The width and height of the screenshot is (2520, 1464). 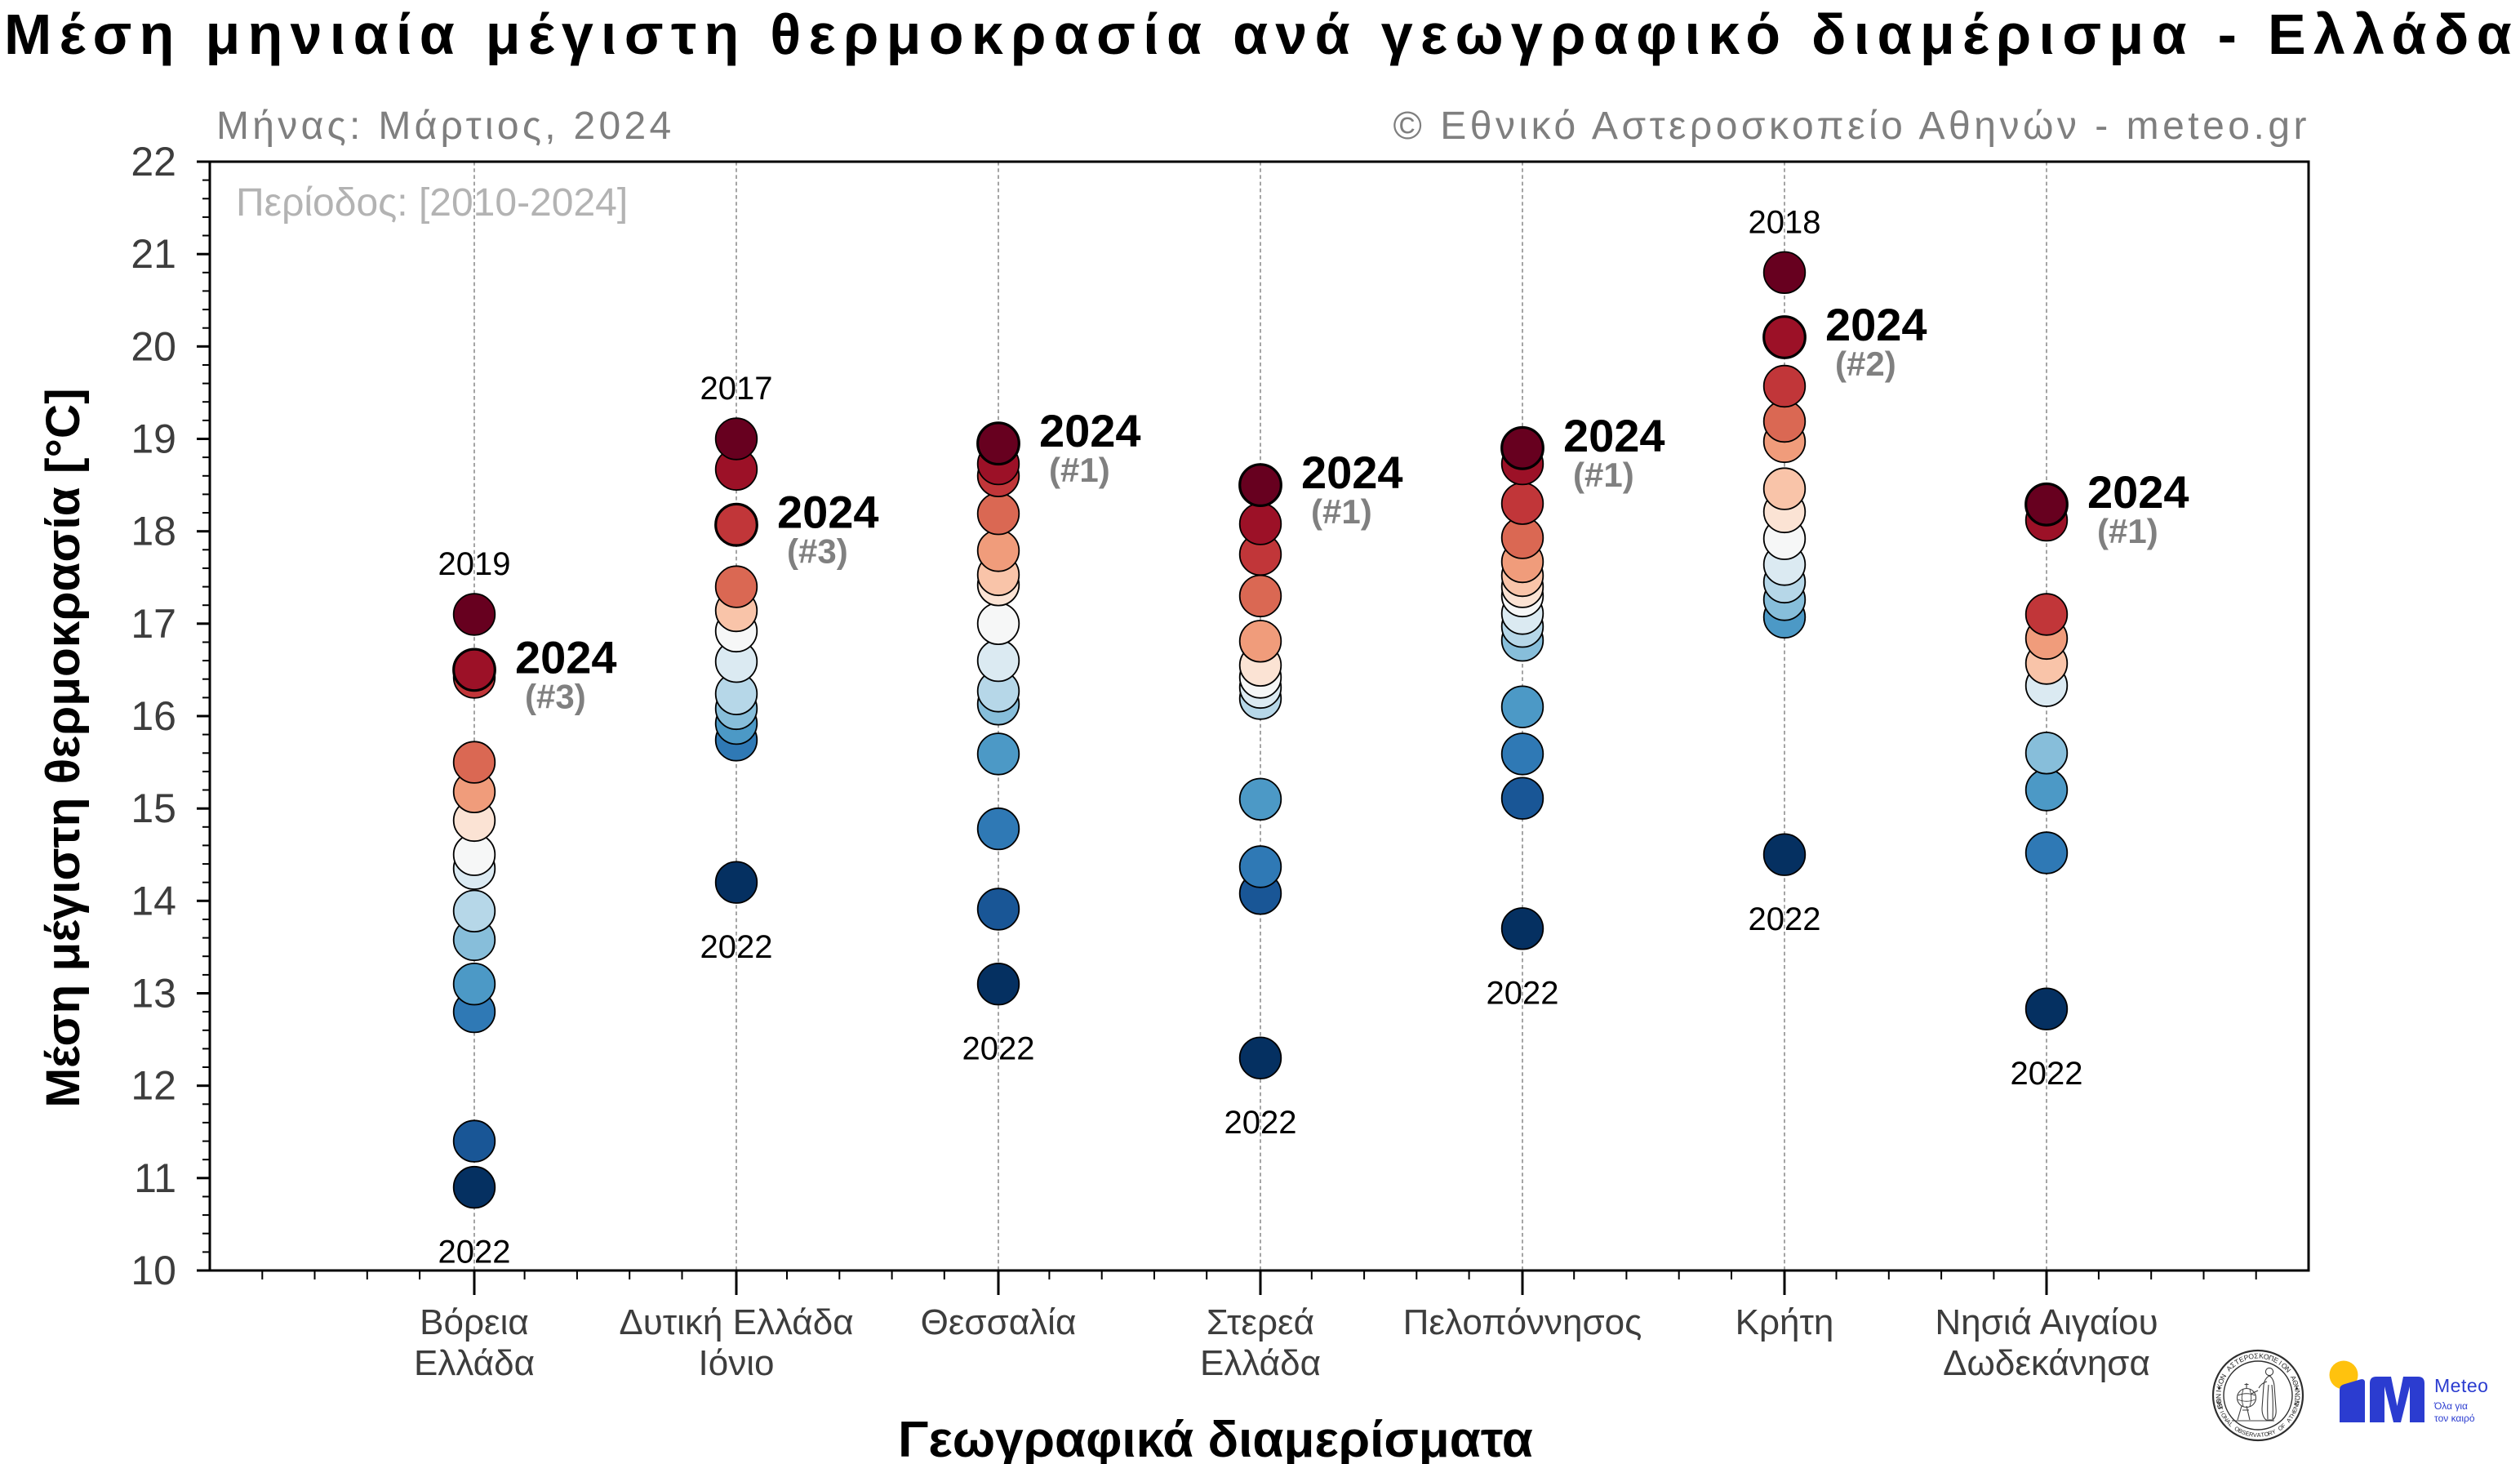 I want to click on svg-text: Πελοπόννησος, so click(x=1523, y=1322).